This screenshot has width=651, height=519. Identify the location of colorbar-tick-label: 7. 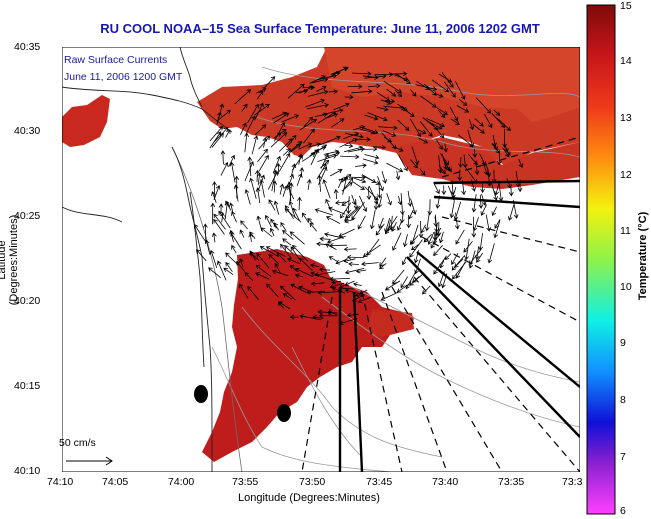
(623, 457).